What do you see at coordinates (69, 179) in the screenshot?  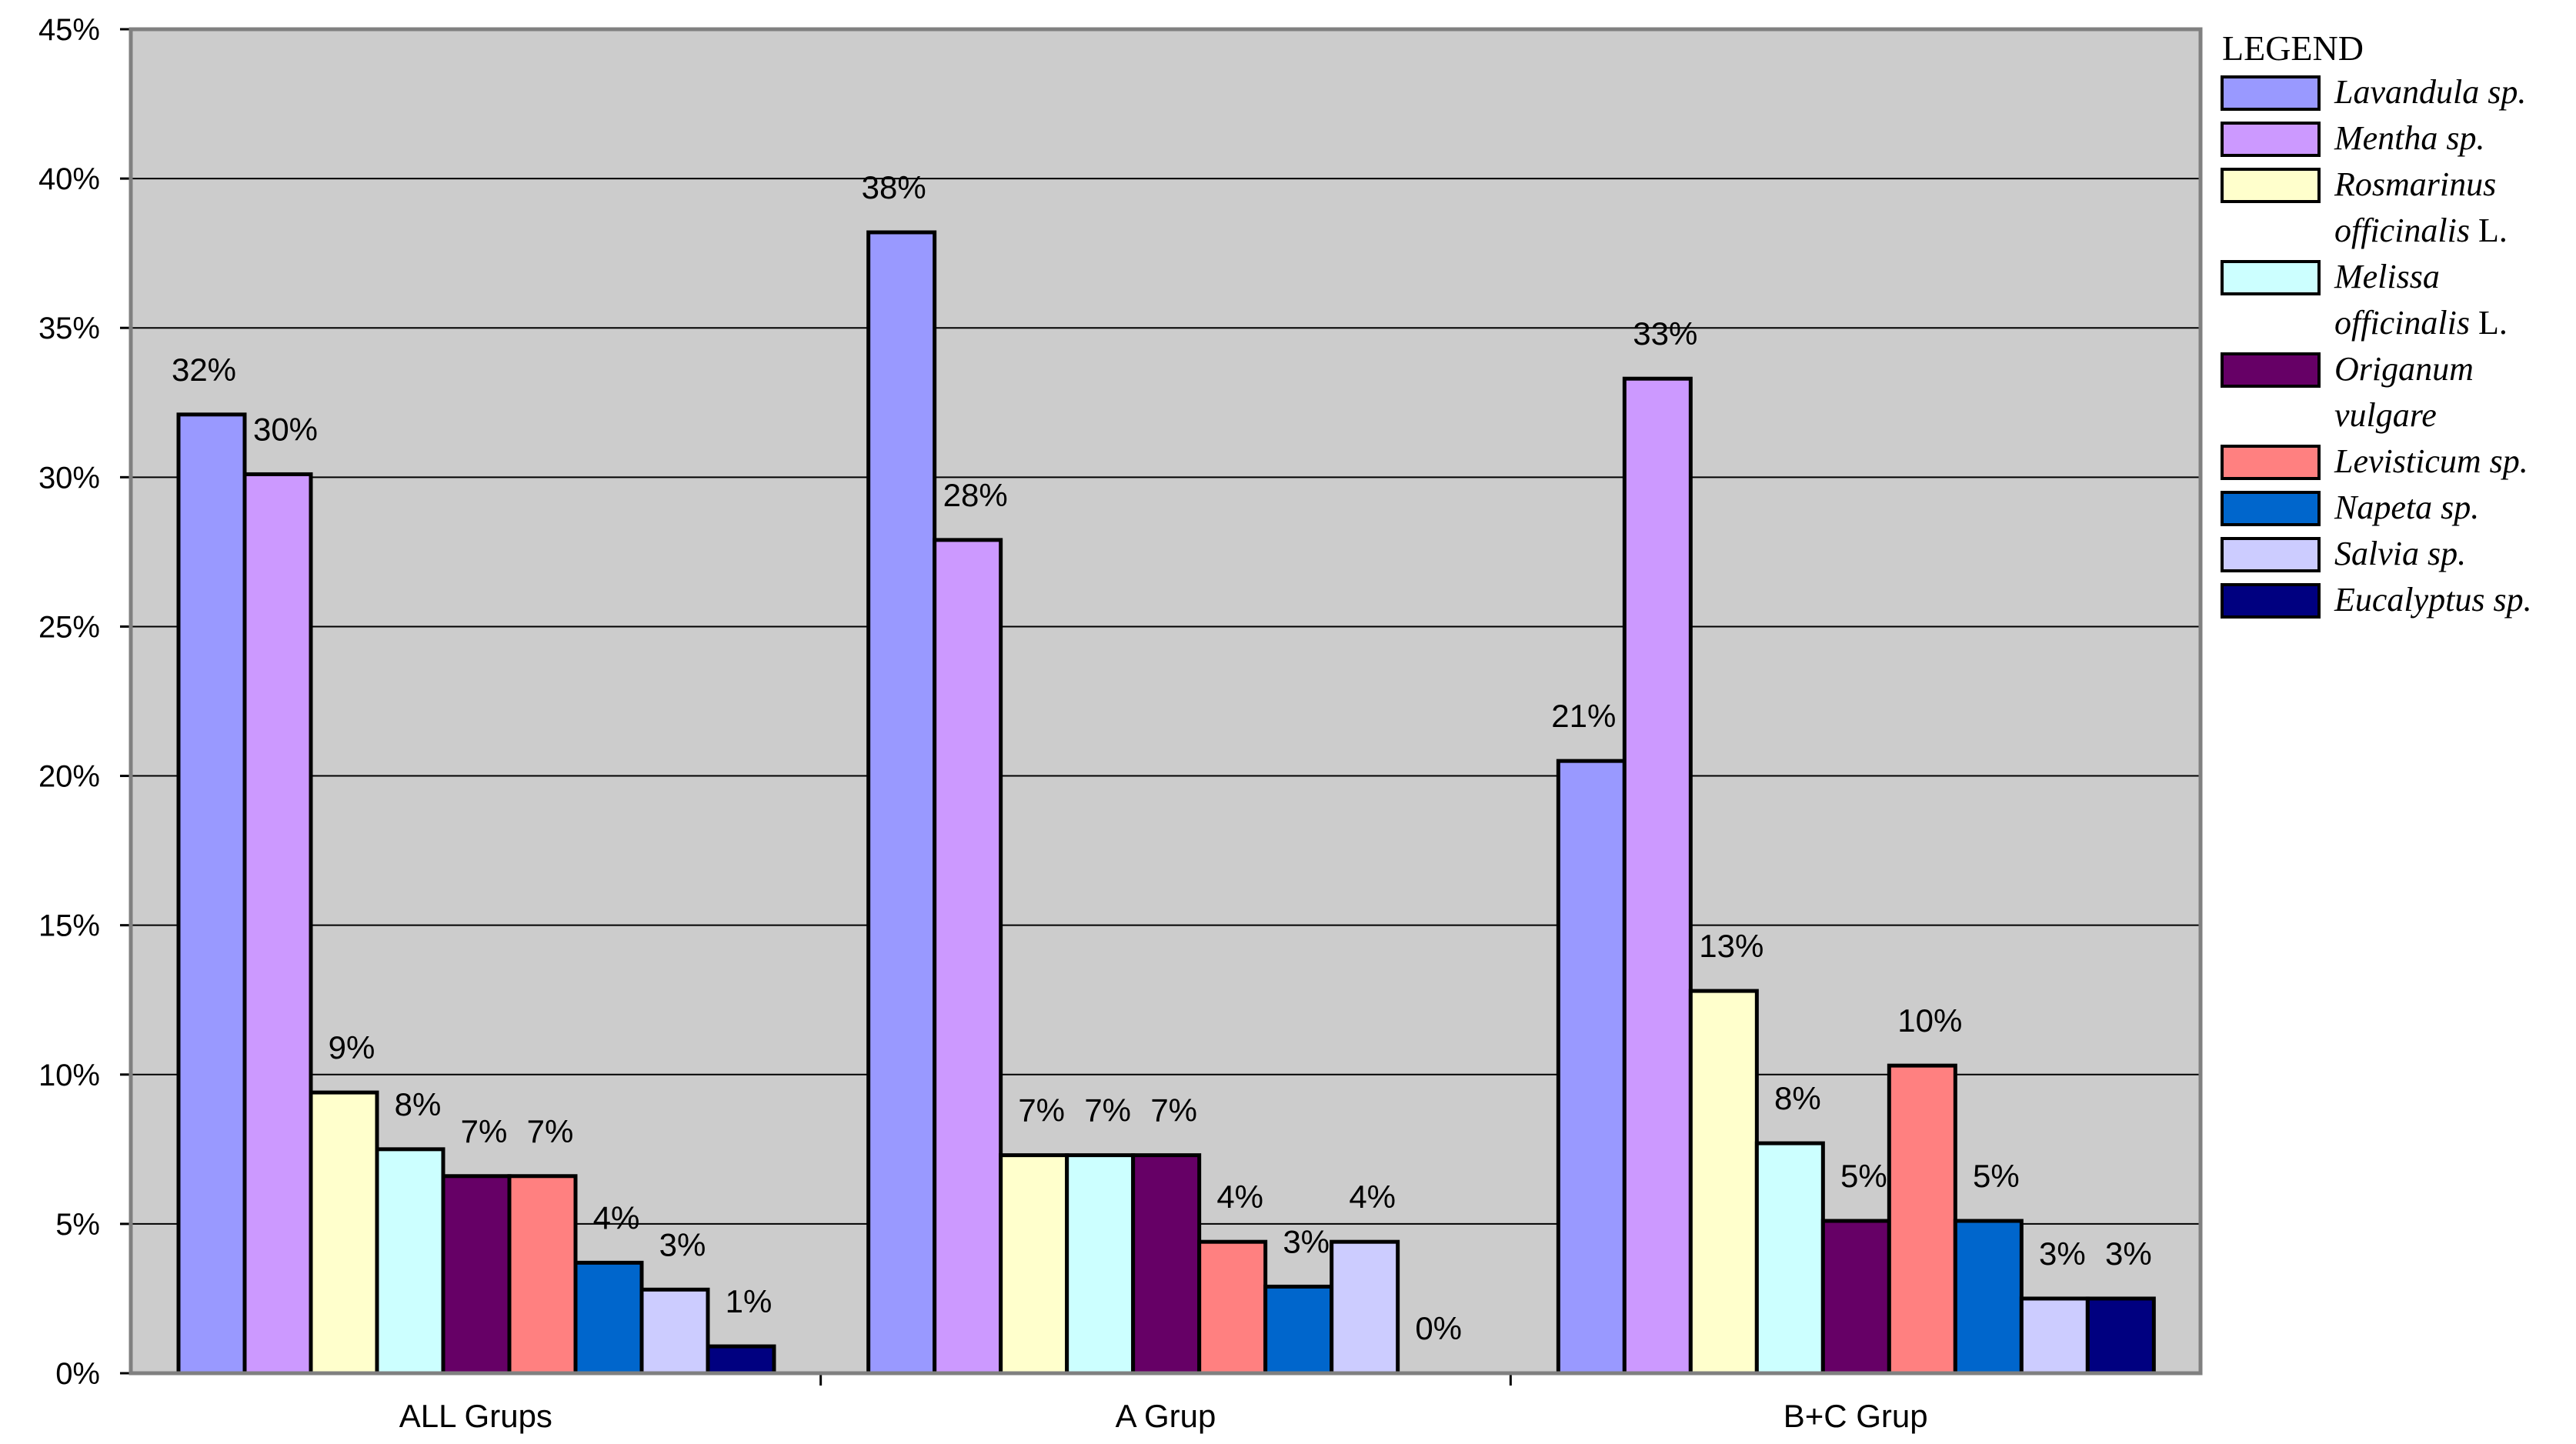 I see `y-tick-label: 40%` at bounding box center [69, 179].